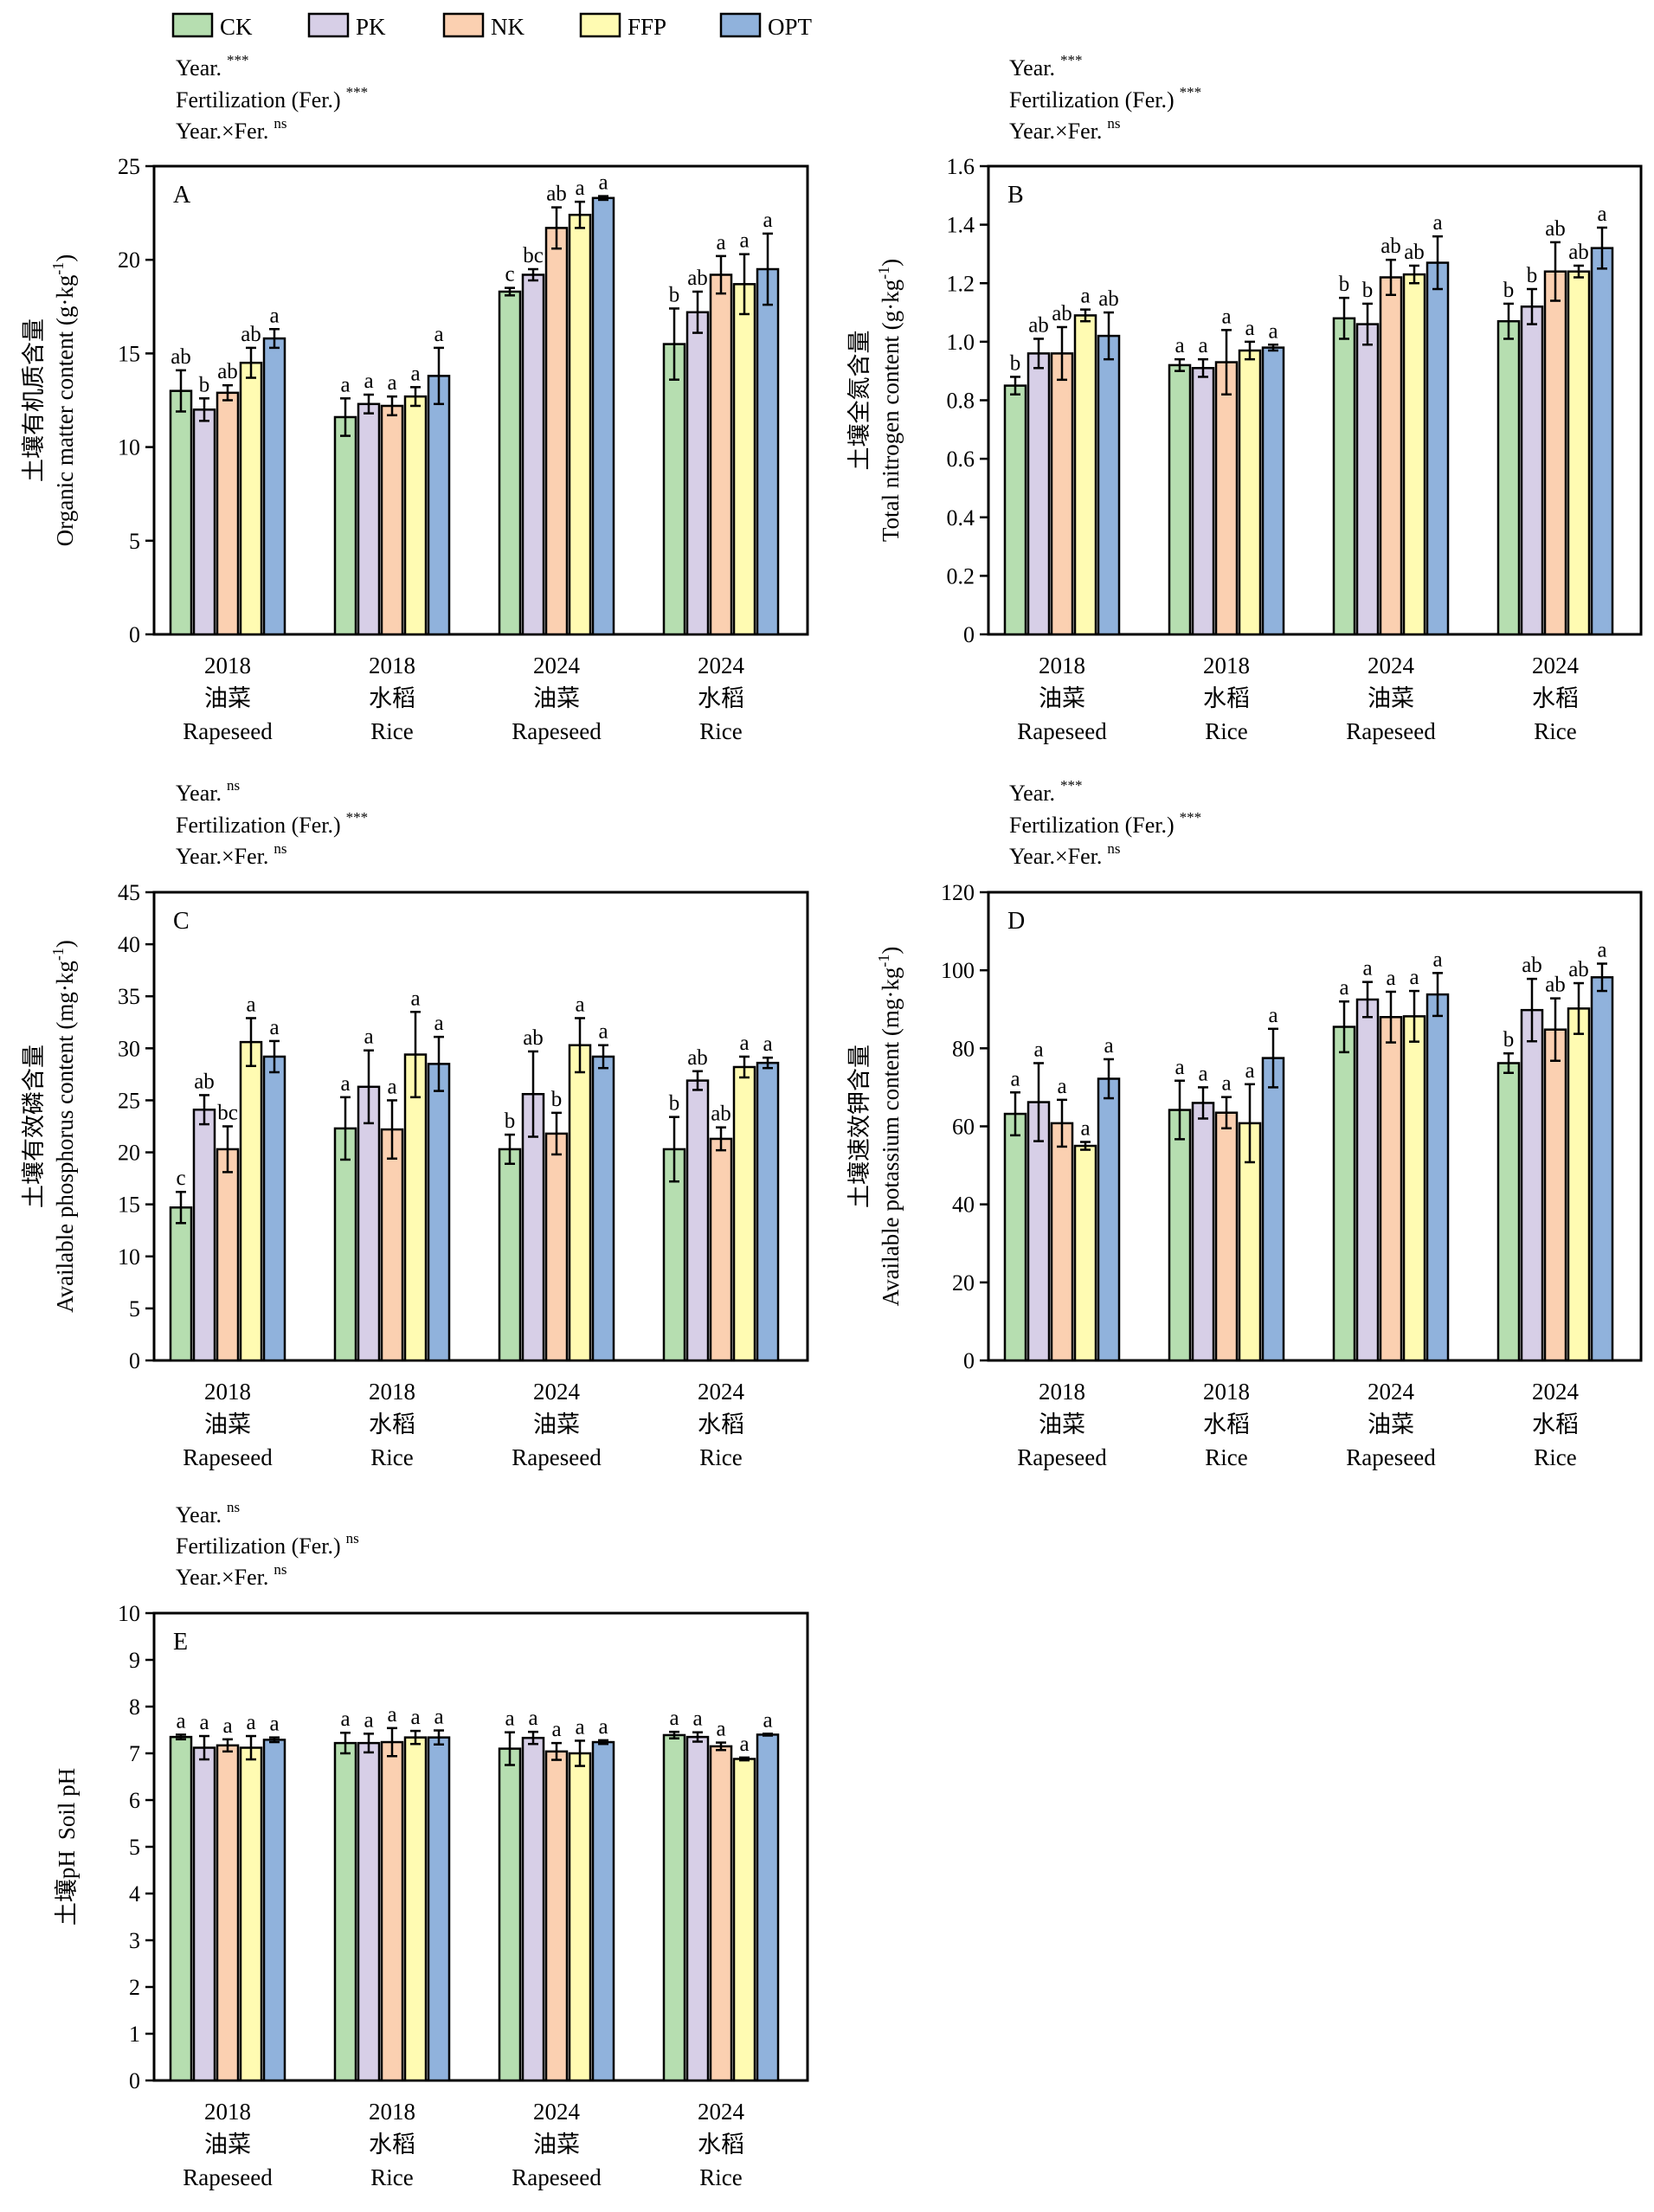  What do you see at coordinates (222, 131) in the screenshot?
I see `stat-term: Year.×Fer.` at bounding box center [222, 131].